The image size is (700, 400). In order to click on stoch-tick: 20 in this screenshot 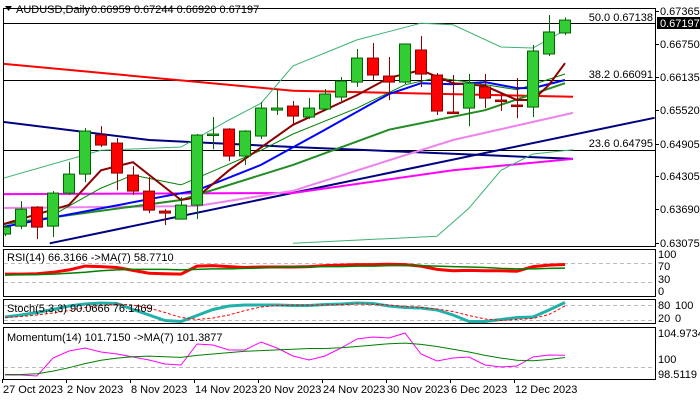, I will do `click(664, 319)`.